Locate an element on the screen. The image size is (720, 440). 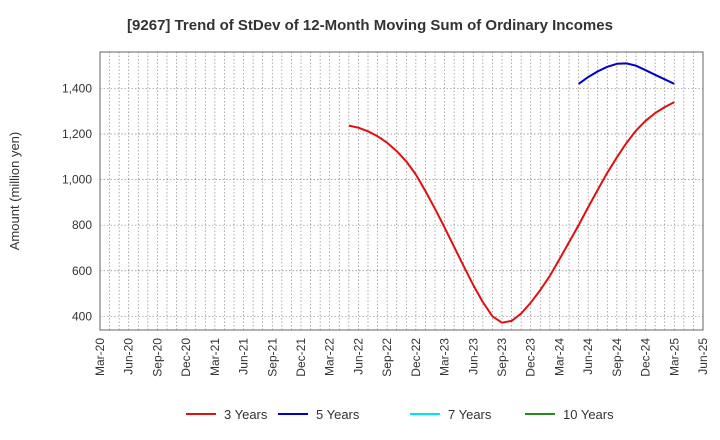
legend-label: 5 Years is located at coordinates (338, 414).